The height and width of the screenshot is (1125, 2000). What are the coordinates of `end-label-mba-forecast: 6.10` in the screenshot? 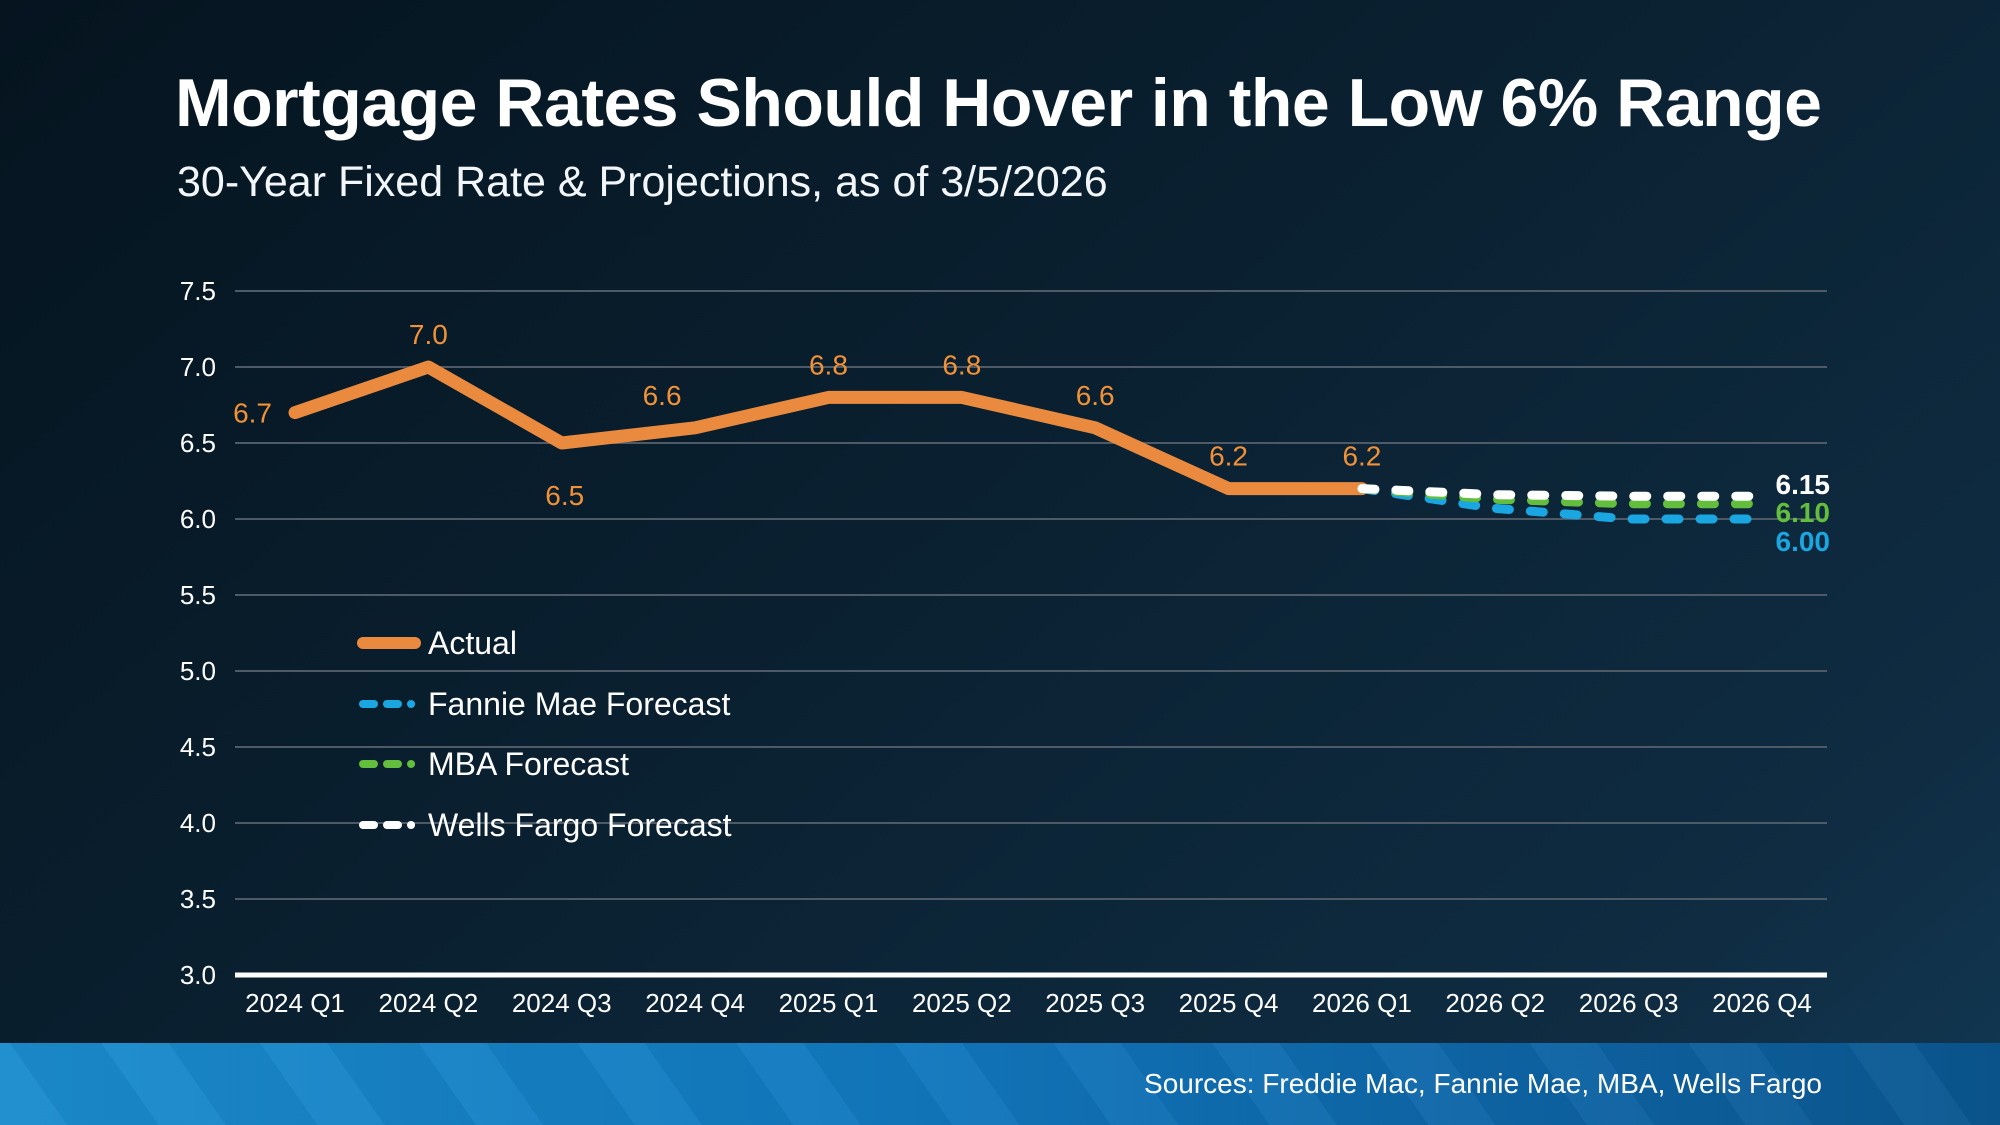 It's located at (1803, 512).